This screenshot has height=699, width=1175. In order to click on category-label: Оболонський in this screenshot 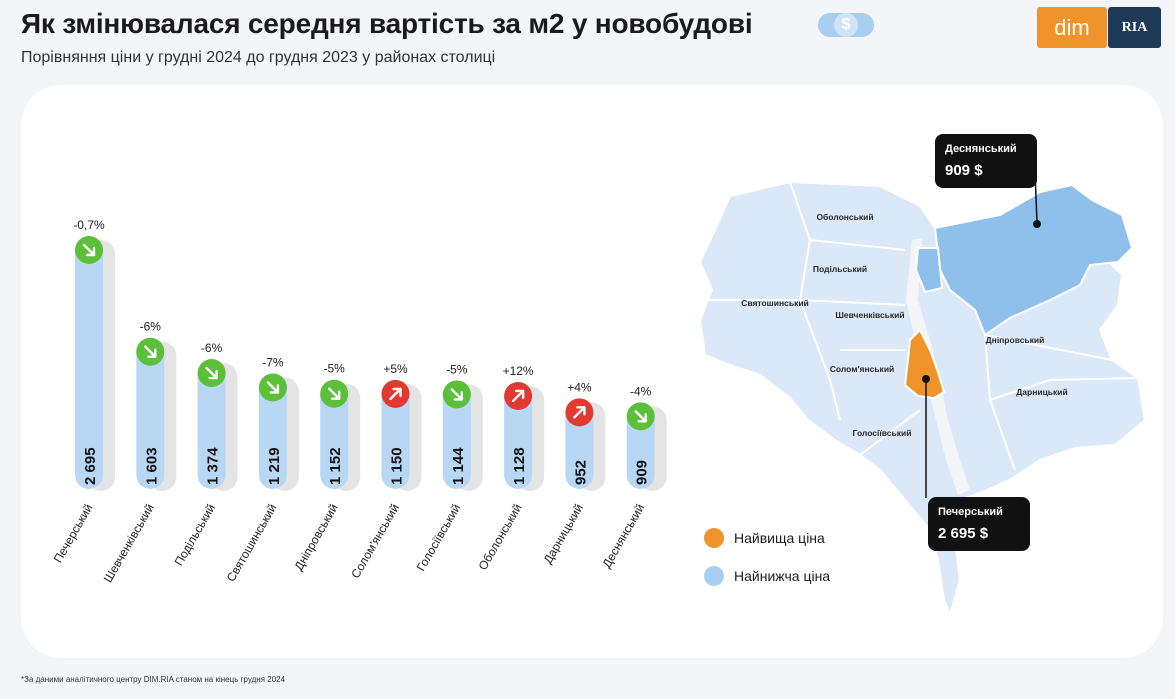, I will do `click(500, 537)`.